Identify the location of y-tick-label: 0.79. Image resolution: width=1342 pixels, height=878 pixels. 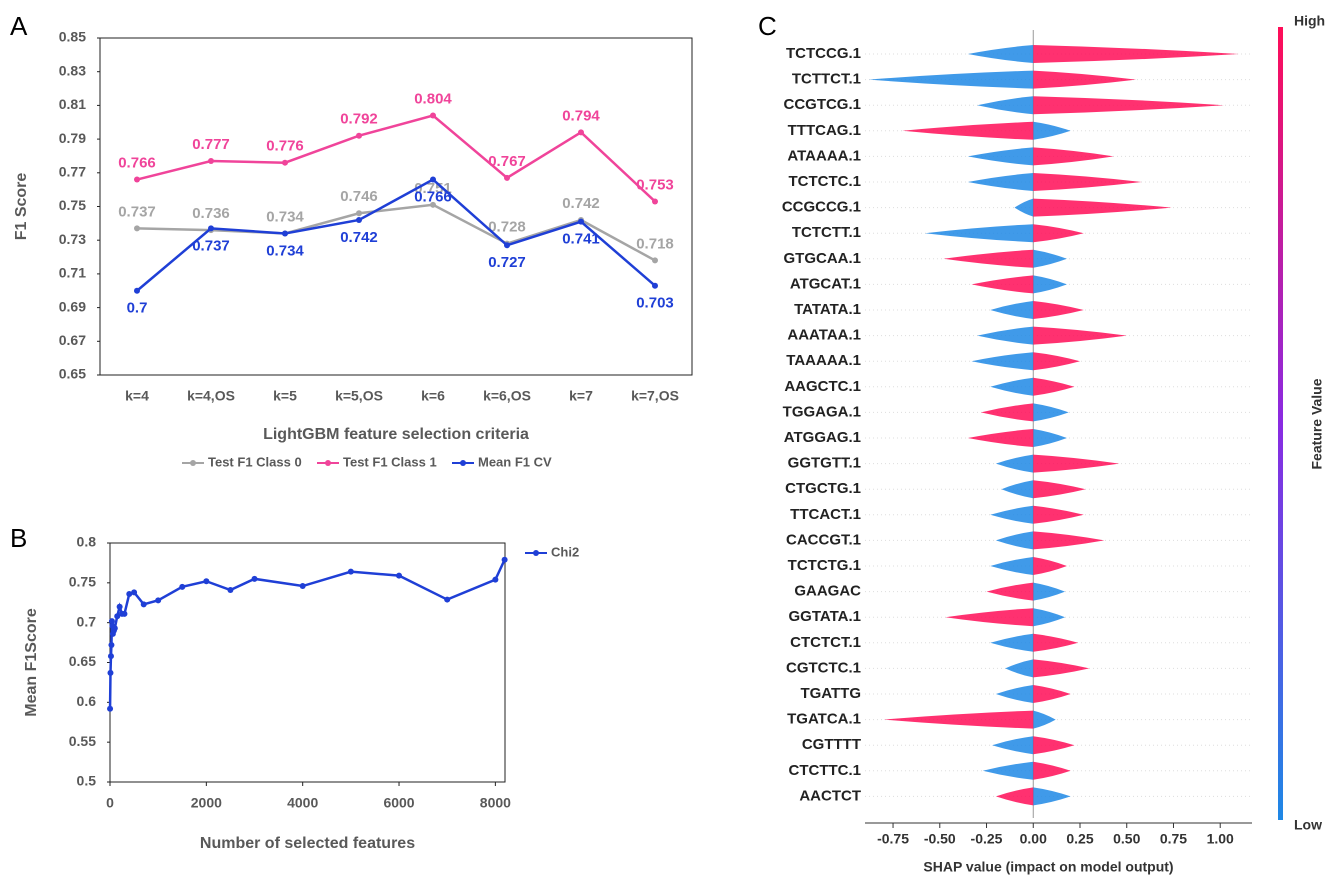
(72, 138).